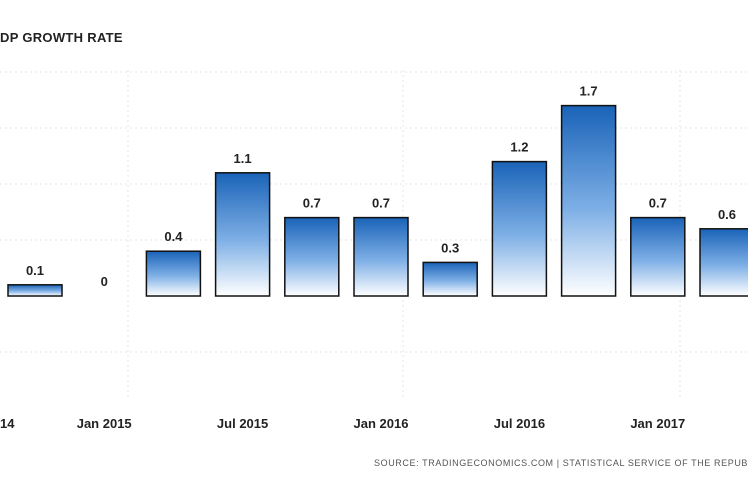 This screenshot has width=748, height=498. What do you see at coordinates (35, 290) in the screenshot?
I see `bar-oct-2014` at bounding box center [35, 290].